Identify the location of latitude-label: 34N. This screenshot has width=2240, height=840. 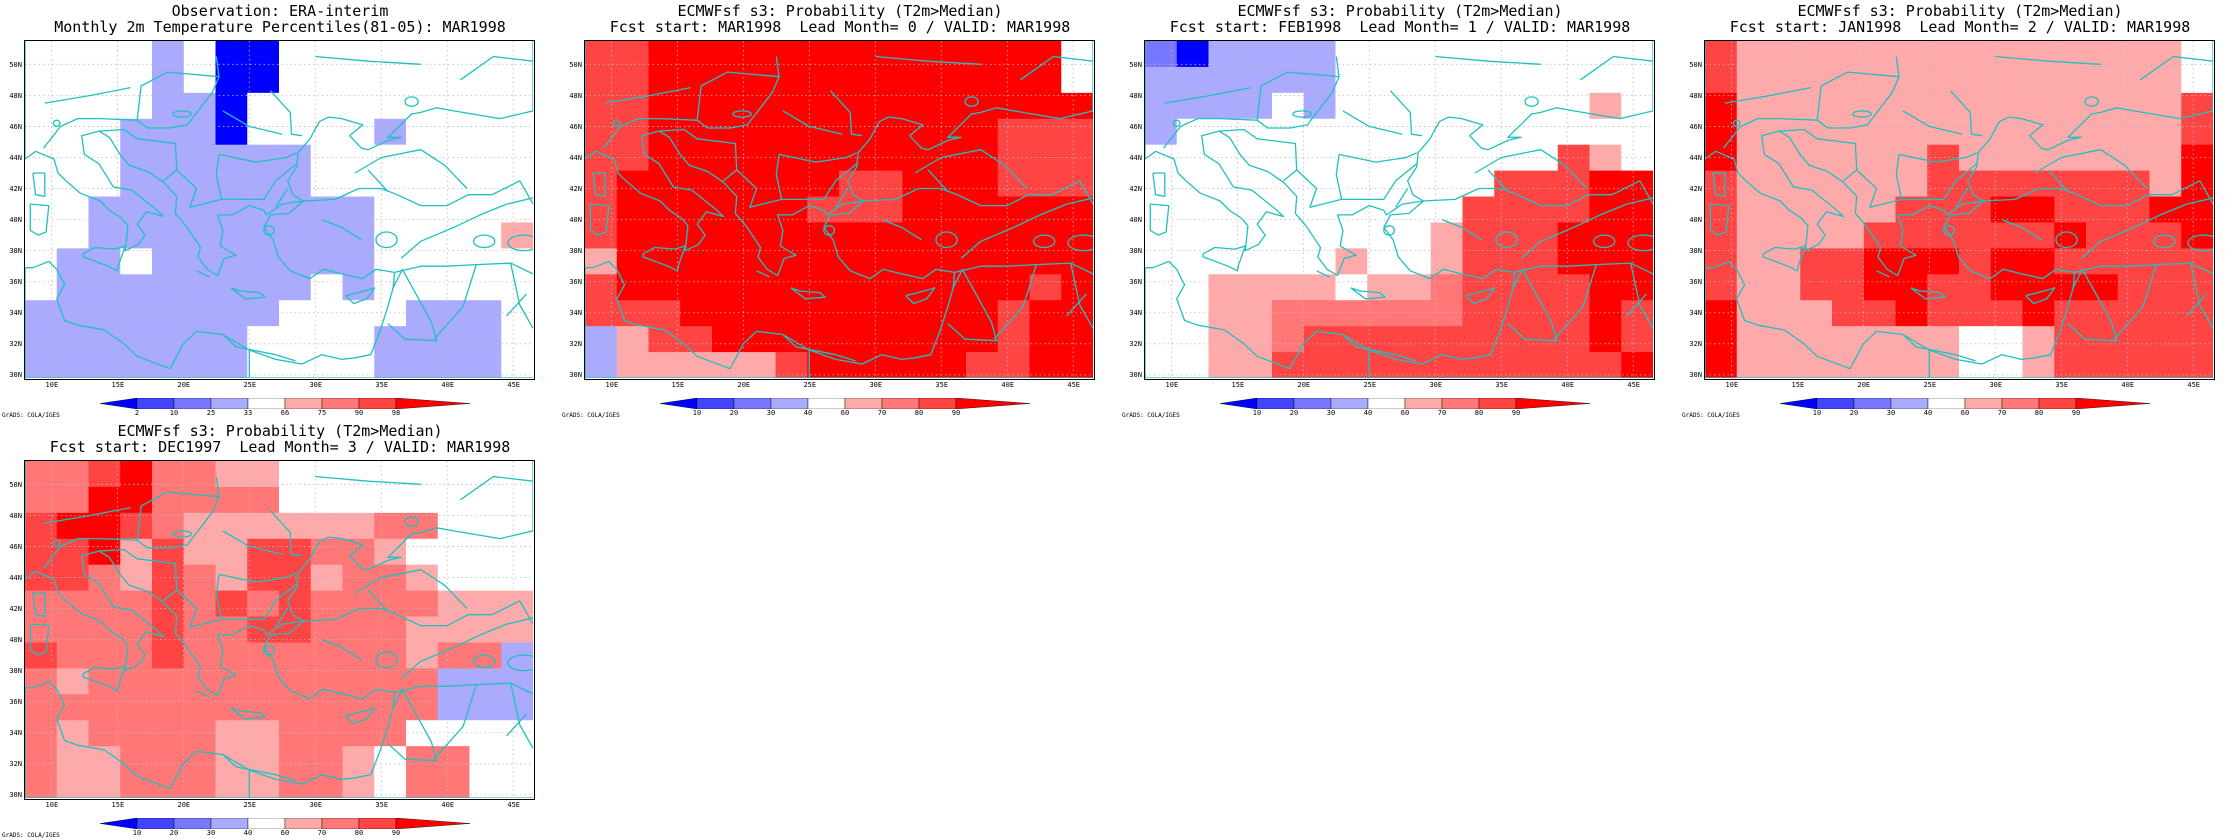
(575, 313).